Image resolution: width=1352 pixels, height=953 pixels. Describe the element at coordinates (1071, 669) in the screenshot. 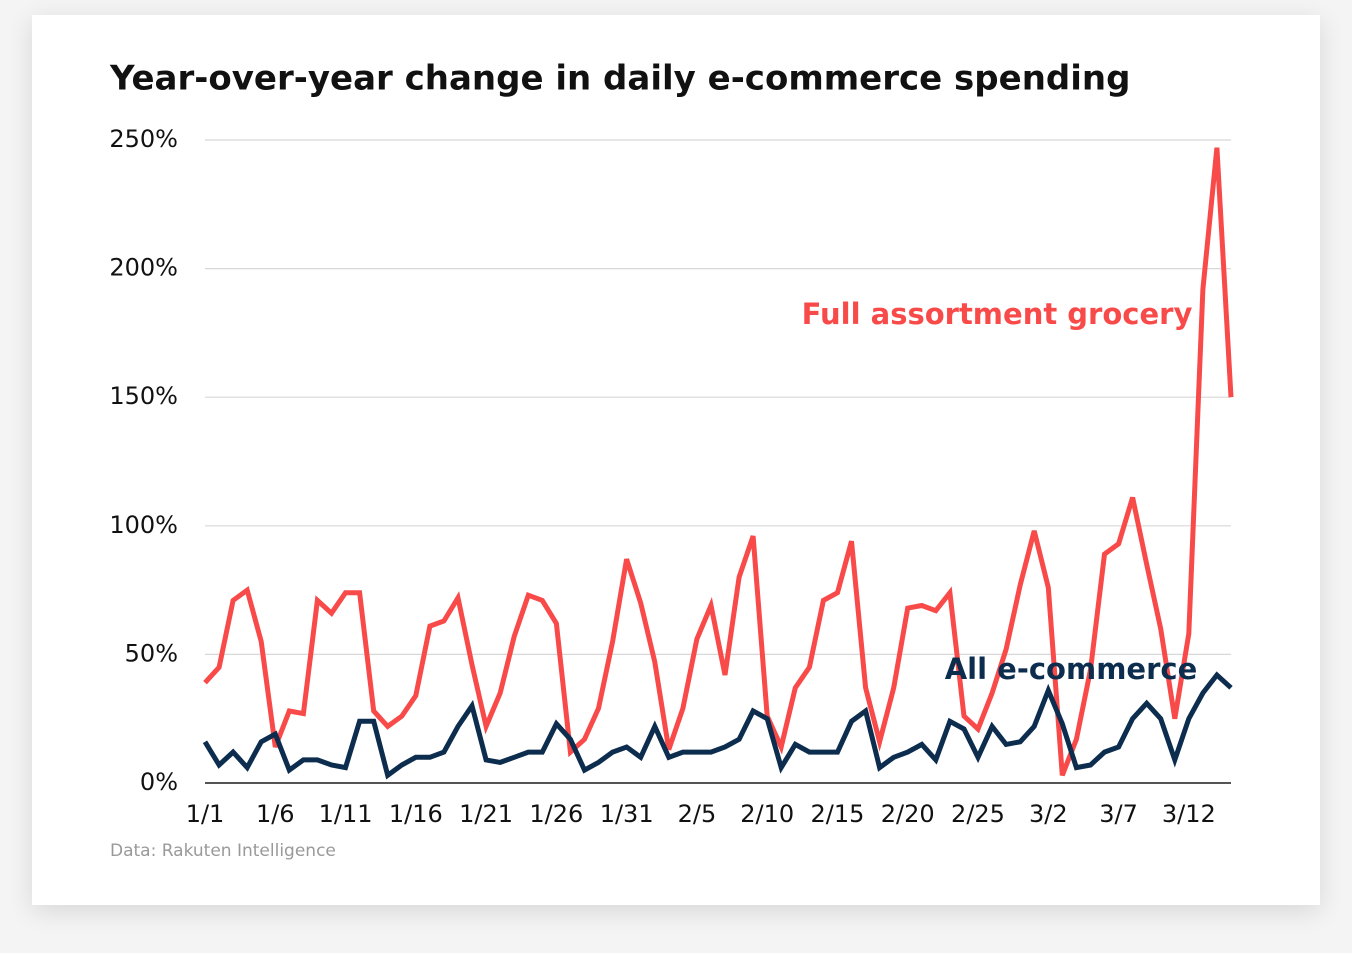

I see `series-label: All e-commerce` at that location.